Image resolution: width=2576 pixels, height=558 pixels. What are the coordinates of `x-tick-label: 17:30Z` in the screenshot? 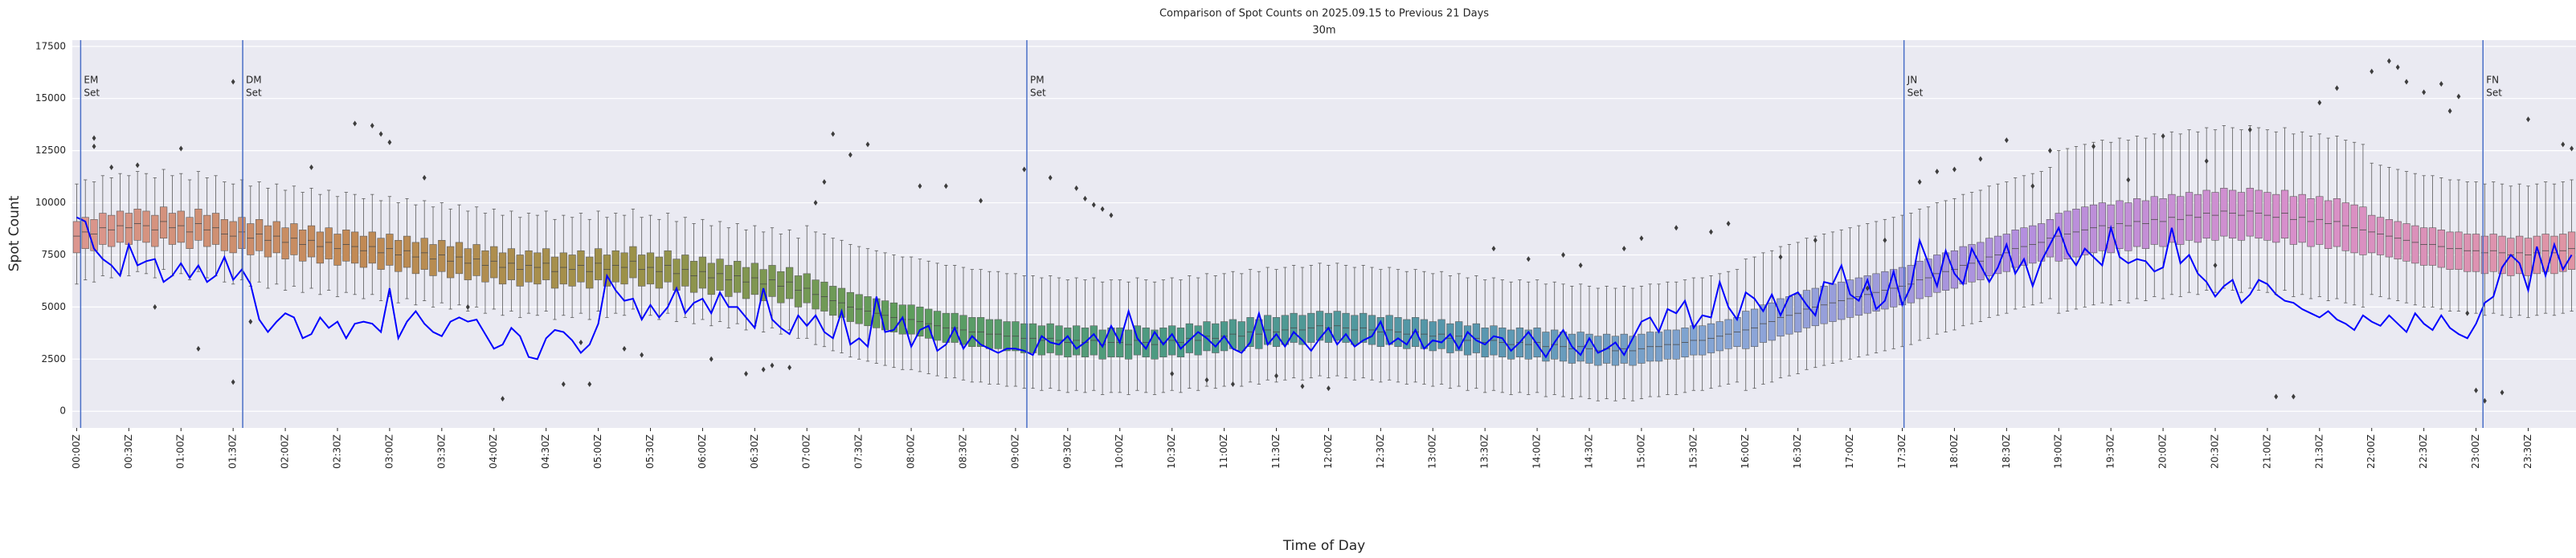 It's located at (1902, 451).